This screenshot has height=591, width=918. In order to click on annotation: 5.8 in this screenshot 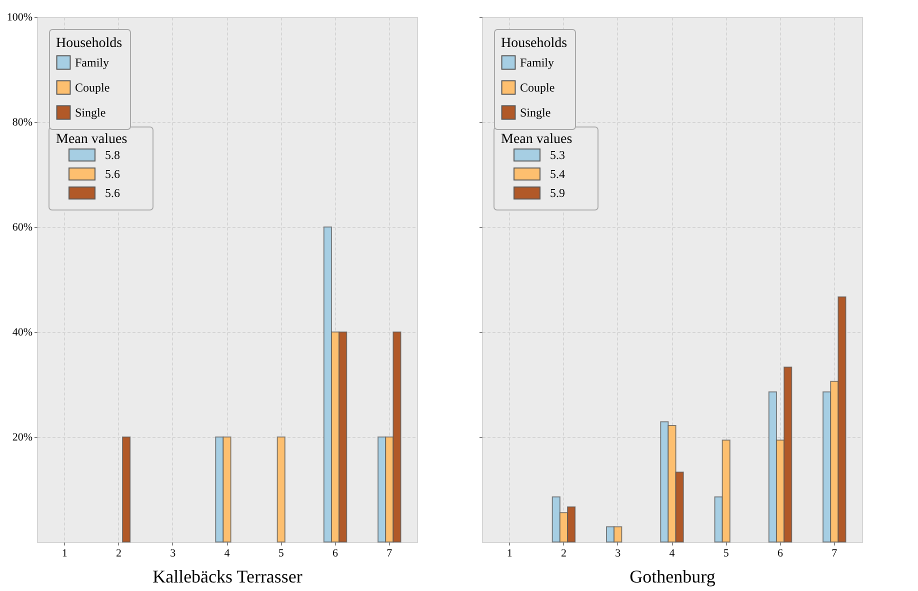, I will do `click(112, 155)`.